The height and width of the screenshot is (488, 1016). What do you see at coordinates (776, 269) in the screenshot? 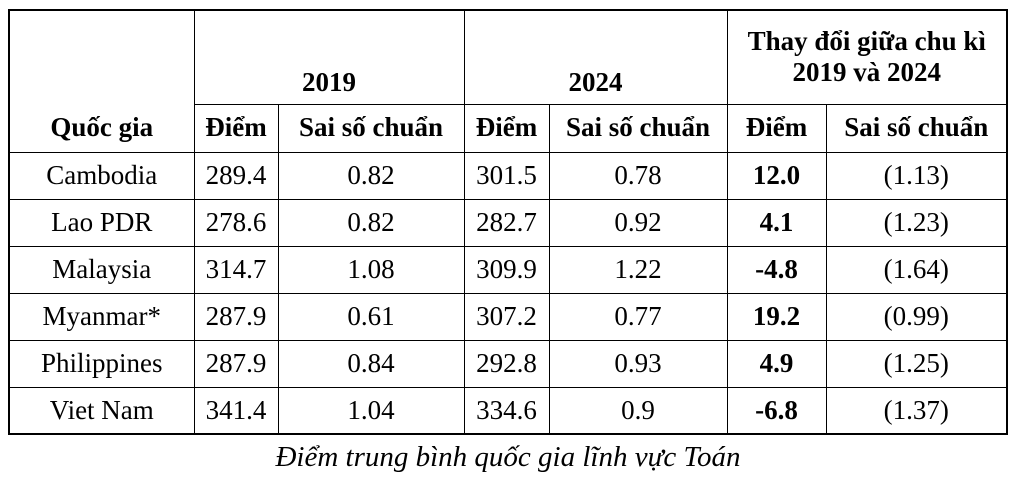
I see `change-score-cell: -4.8` at bounding box center [776, 269].